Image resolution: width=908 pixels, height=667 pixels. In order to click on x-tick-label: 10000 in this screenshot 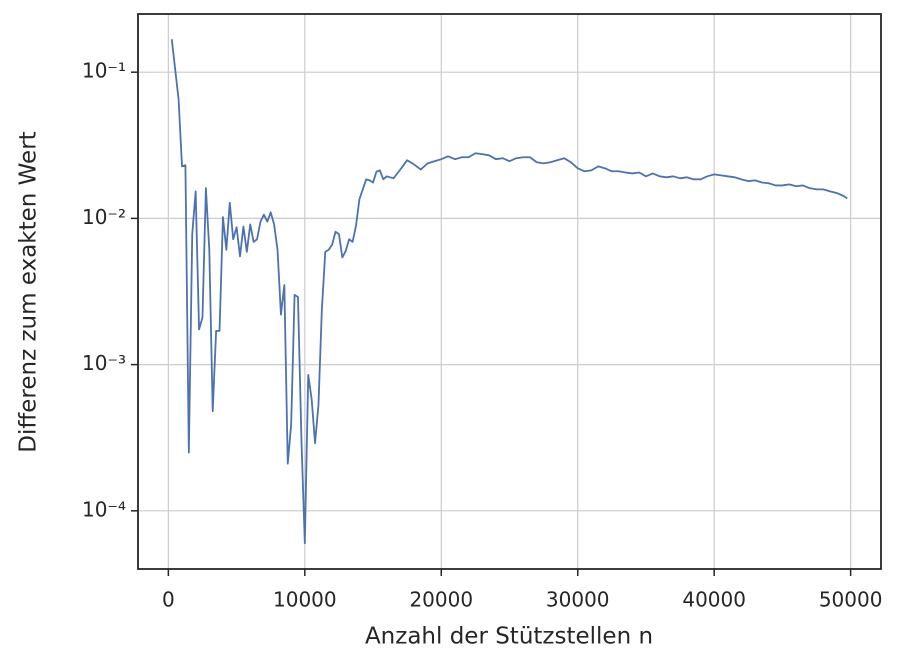, I will do `click(305, 600)`.